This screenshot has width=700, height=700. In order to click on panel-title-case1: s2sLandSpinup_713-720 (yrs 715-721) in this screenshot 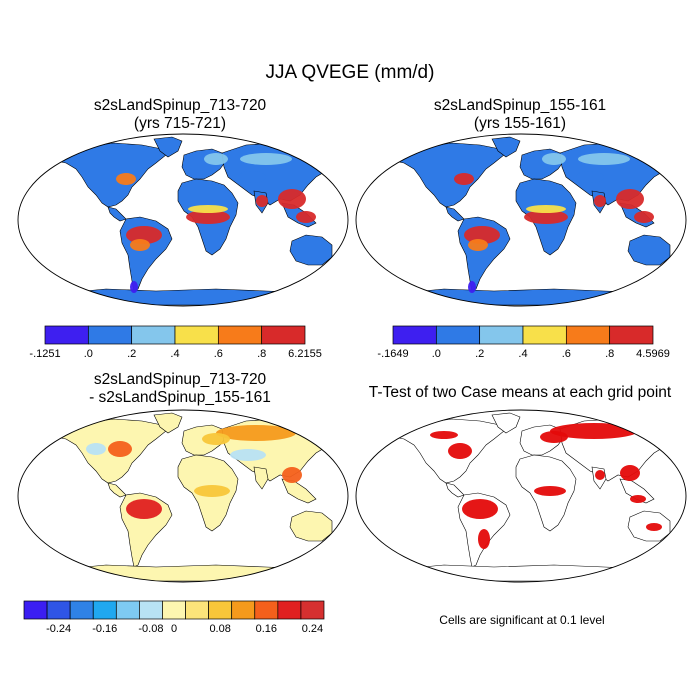, I will do `click(180, 115)`.